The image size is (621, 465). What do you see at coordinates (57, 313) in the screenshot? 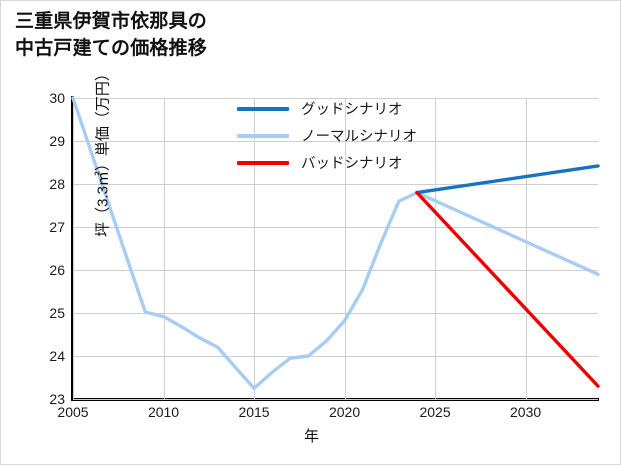
I see `y-tick-25: 25` at bounding box center [57, 313].